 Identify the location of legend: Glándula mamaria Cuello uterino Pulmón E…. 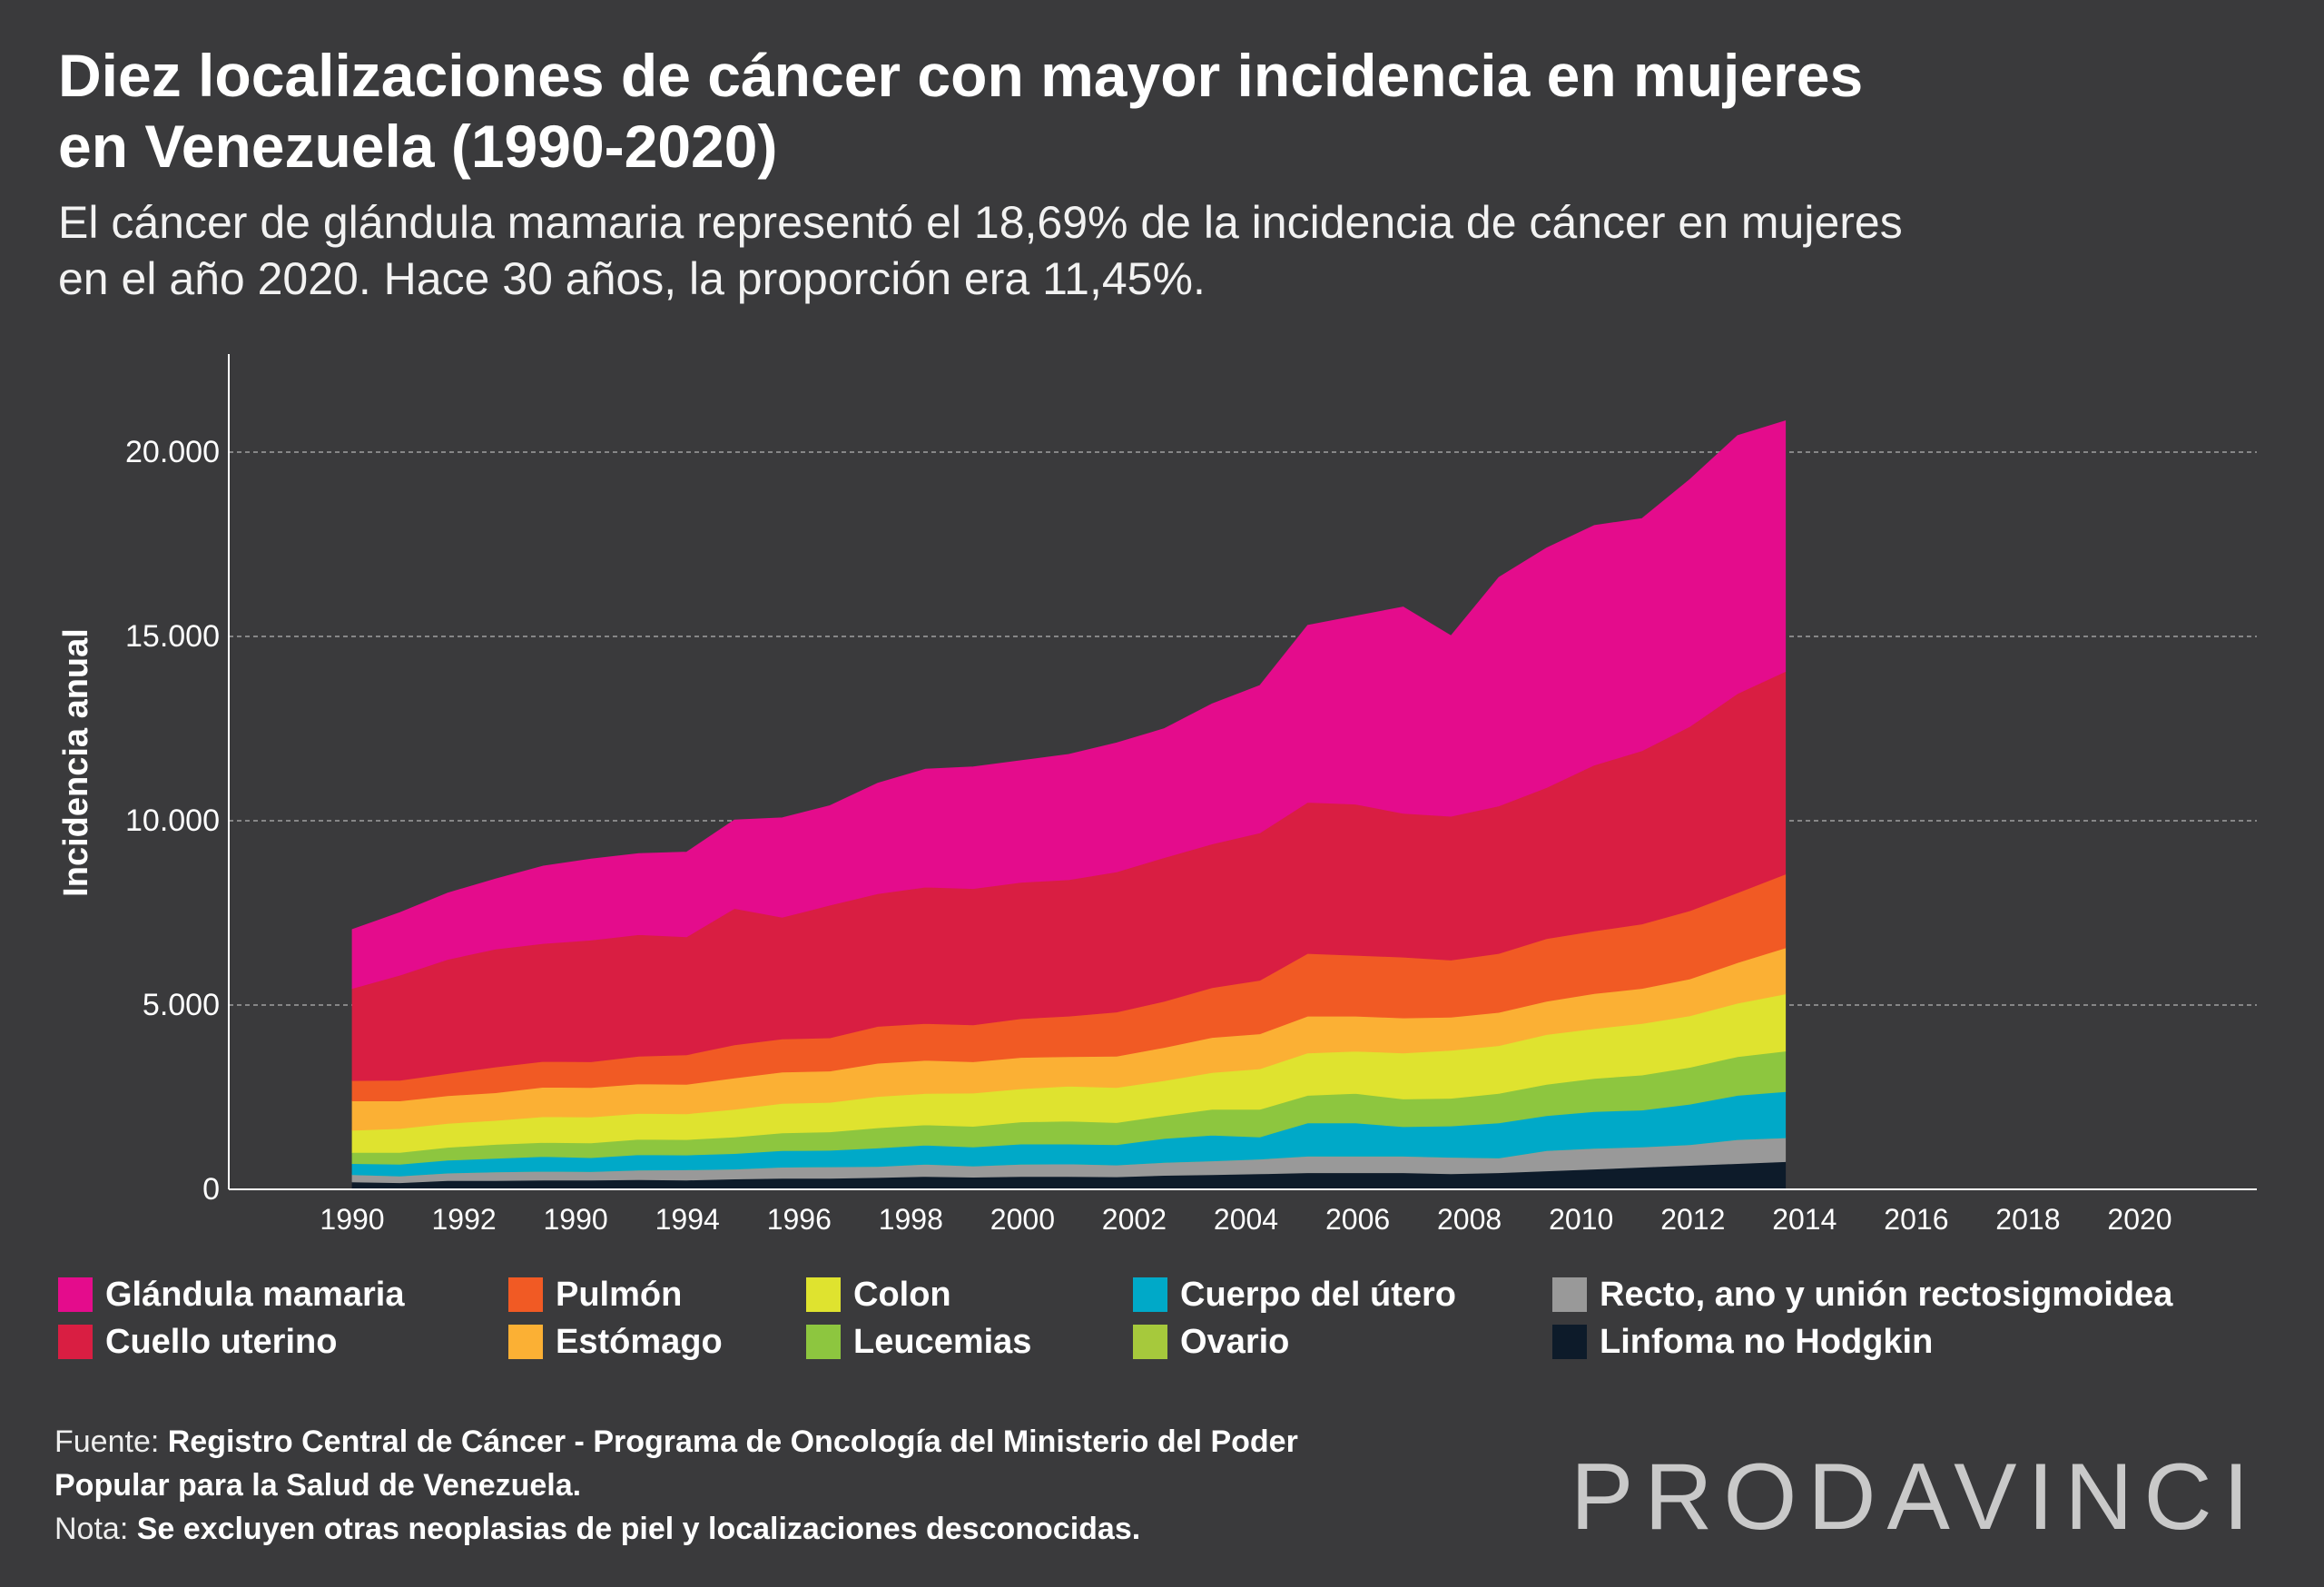
(1165, 1323).